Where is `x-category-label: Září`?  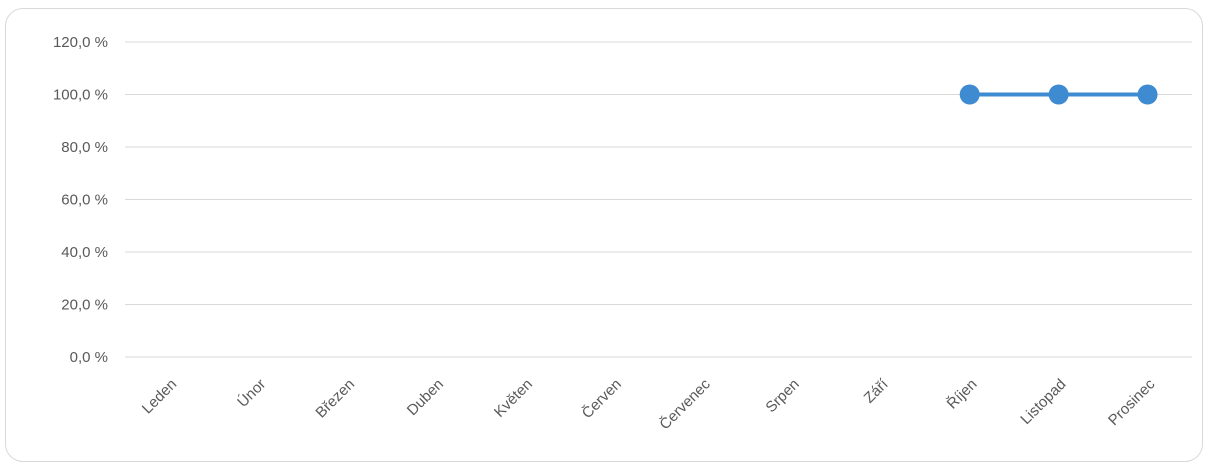
x-category-label: Září is located at coordinates (876, 390).